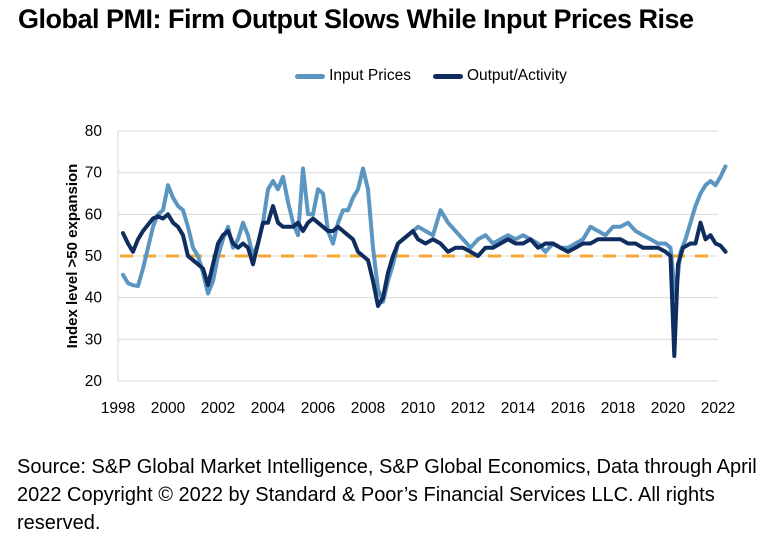 The image size is (782, 558). I want to click on legend-item-output-activity: Output/Activity, so click(499, 76).